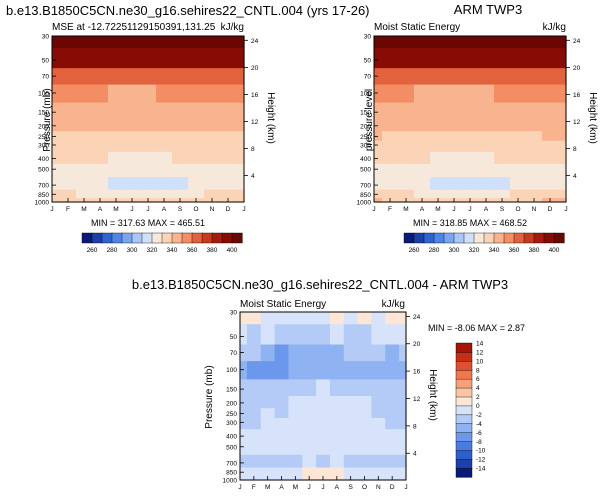 The width and height of the screenshot is (602, 497). I want to click on model-colorbar-label: 380, so click(212, 250).